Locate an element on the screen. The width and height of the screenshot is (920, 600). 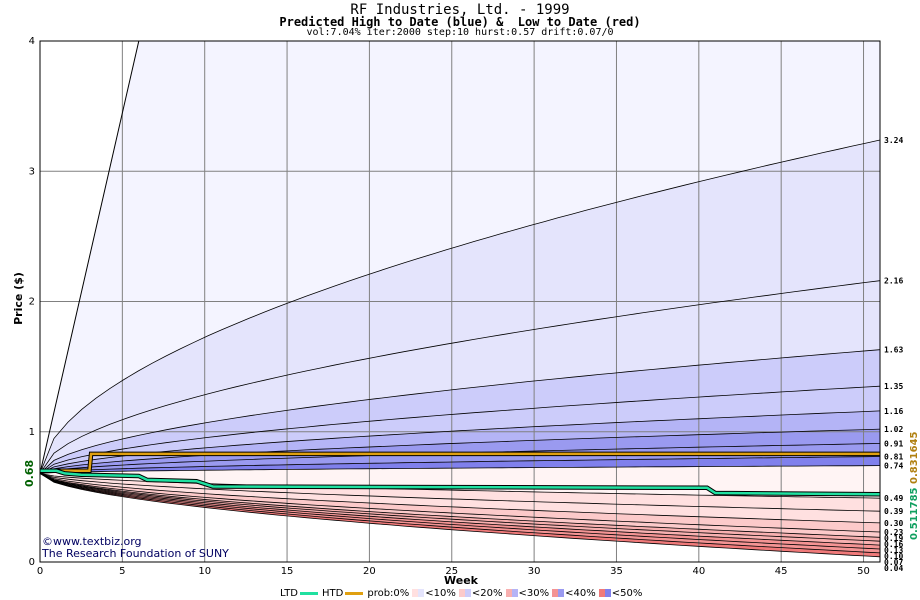
x-tick-label: 5 is located at coordinates (122, 571).